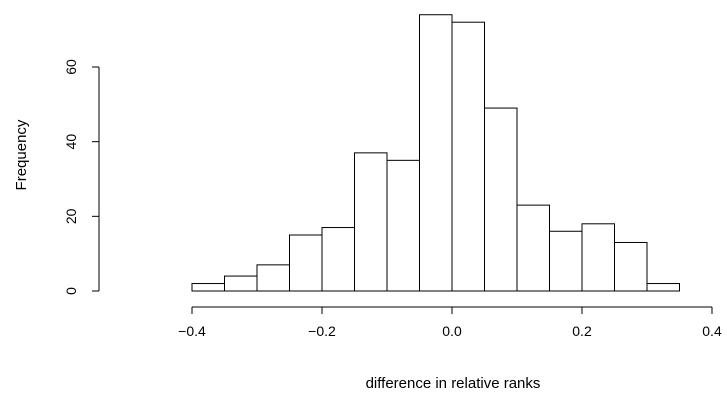 The height and width of the screenshot is (399, 727). What do you see at coordinates (71, 67) in the screenshot?
I see `y-tick-label: 60` at bounding box center [71, 67].